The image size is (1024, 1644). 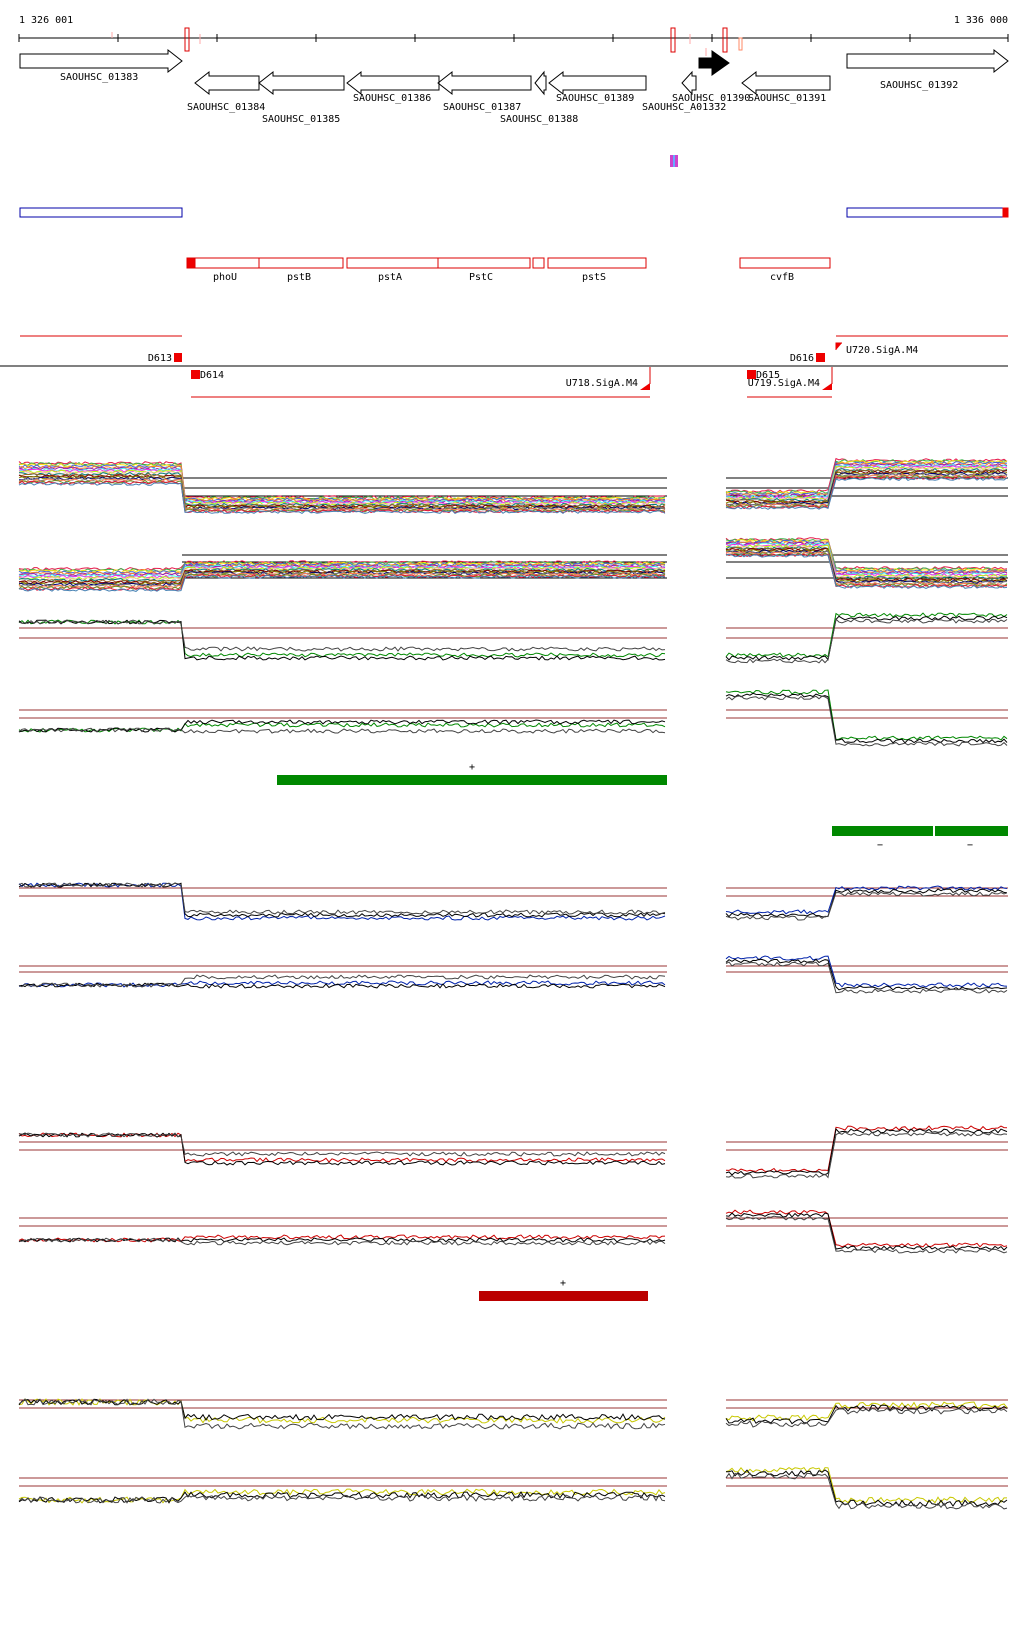 What do you see at coordinates (563, 1289) in the screenshot?
I see `red-segment-track: +` at bounding box center [563, 1289].